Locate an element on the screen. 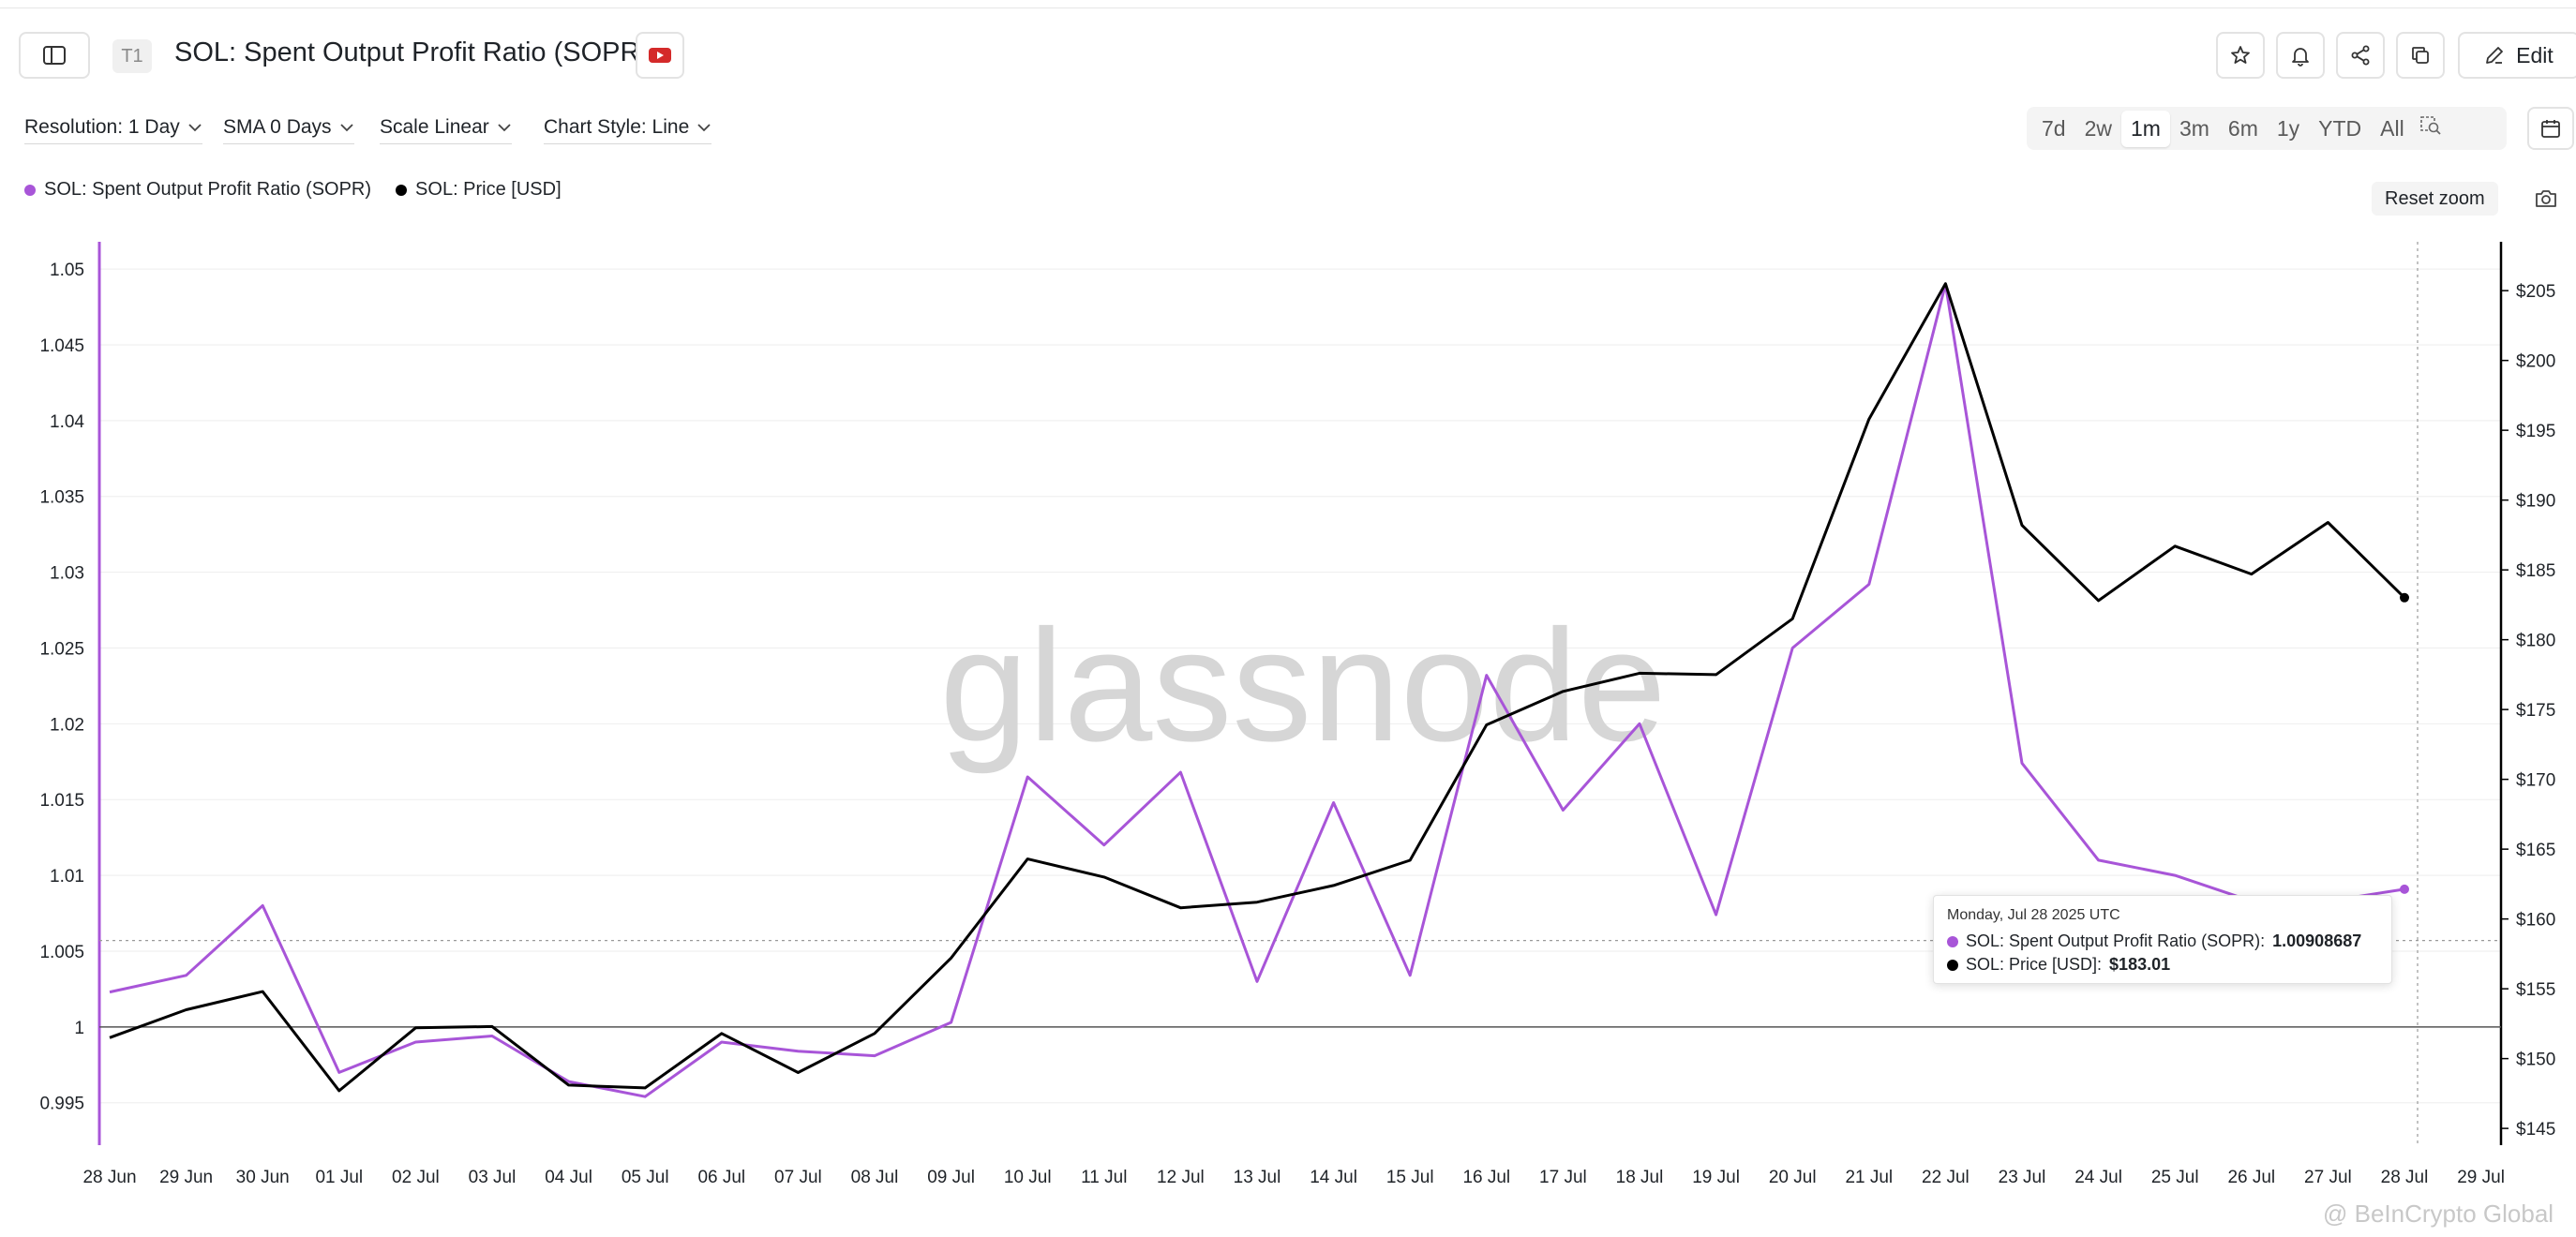 This screenshot has height=1237, width=2576. tooltip-price-label: SOL: Price [USD]: is located at coordinates (2034, 965).